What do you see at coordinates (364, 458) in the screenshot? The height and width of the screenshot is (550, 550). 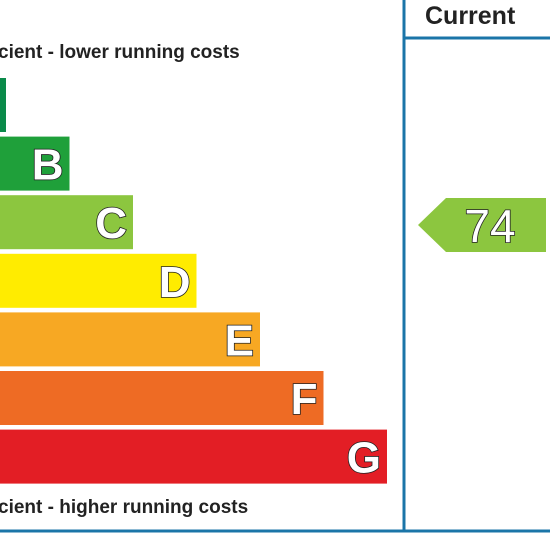 I see `band-letter: G` at bounding box center [364, 458].